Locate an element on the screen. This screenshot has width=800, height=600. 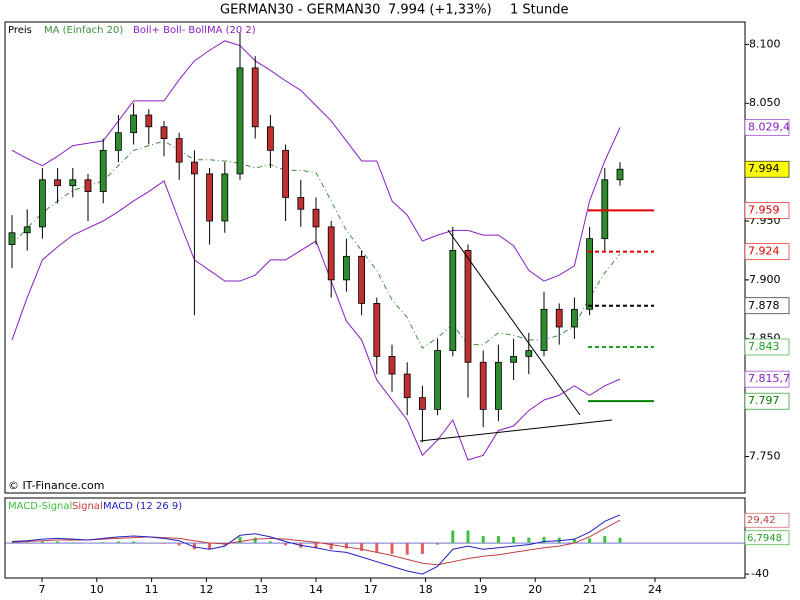
macd-line is located at coordinates (316, 542).